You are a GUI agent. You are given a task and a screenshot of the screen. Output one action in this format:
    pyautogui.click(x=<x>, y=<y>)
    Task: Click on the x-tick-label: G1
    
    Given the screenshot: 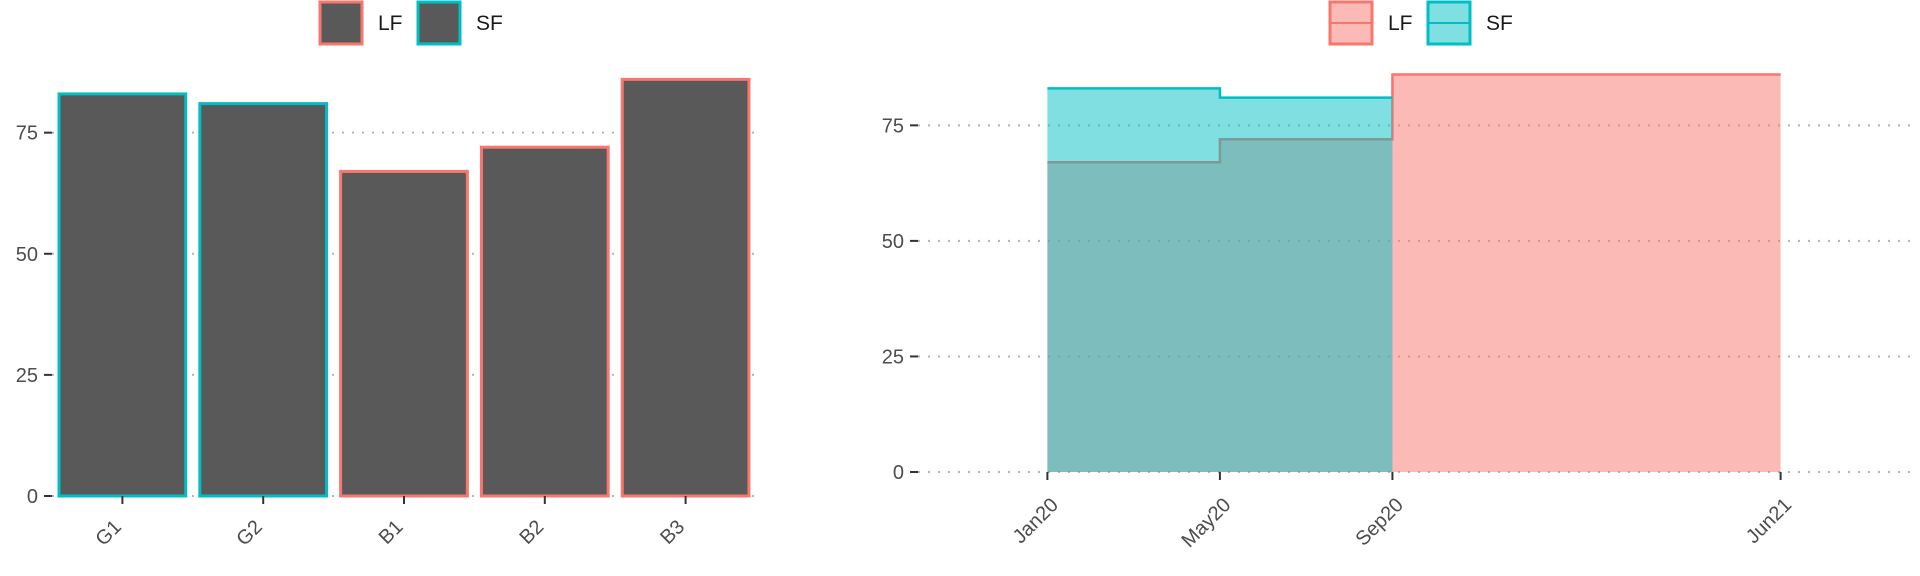 What is the action you would take?
    pyautogui.click(x=109, y=533)
    